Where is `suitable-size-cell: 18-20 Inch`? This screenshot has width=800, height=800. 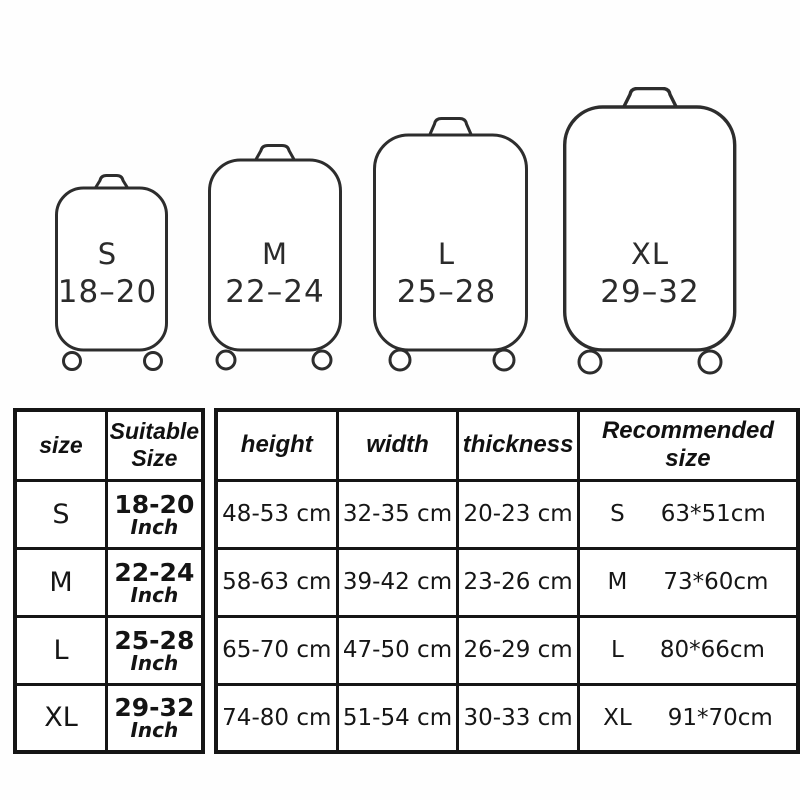
suitable-size-cell: 18-20 Inch is located at coordinates (154, 514).